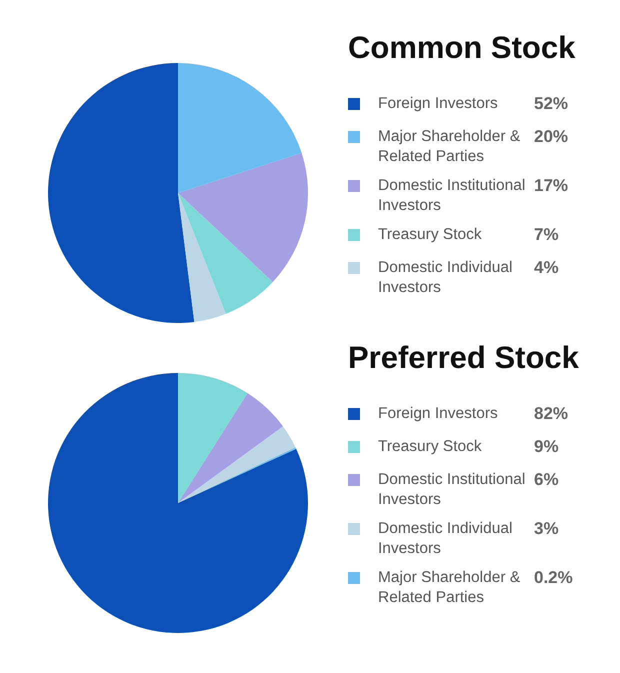 This screenshot has height=673, width=620. I want to click on data-label: 17%, so click(551, 186).